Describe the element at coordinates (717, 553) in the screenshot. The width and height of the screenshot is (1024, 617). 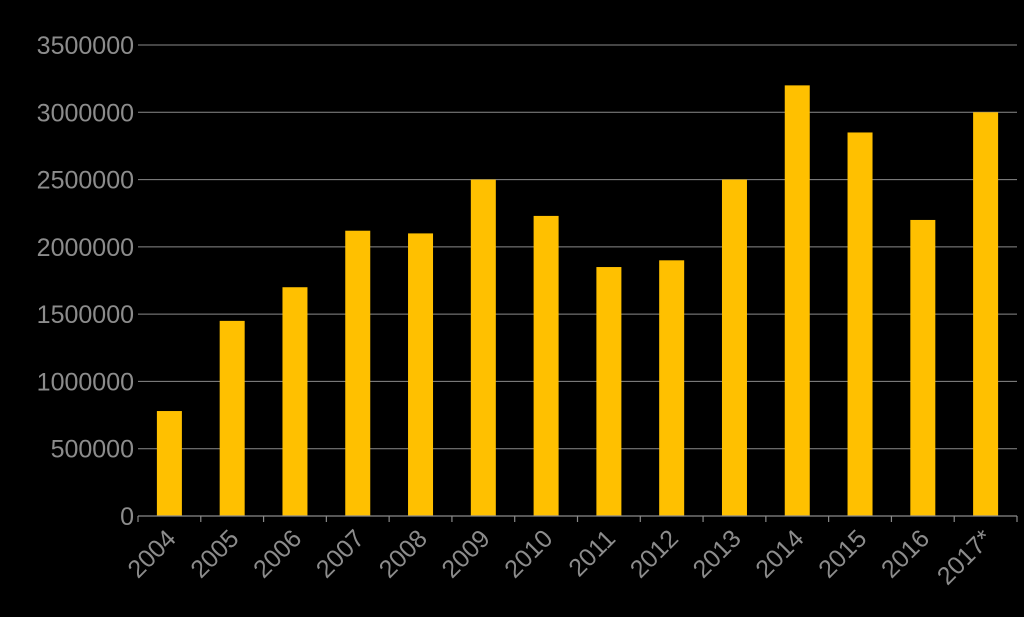
I see `x-tick-label: 2013` at that location.